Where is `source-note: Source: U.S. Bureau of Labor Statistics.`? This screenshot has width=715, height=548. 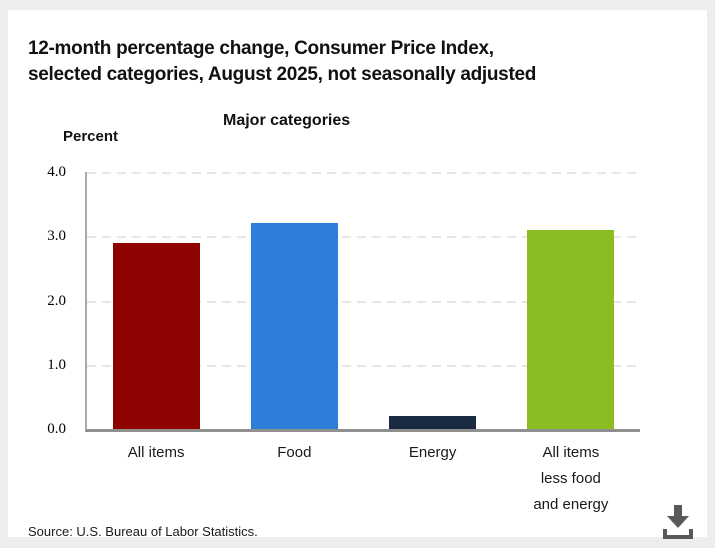 source-note: Source: U.S. Bureau of Labor Statistics. is located at coordinates (143, 531).